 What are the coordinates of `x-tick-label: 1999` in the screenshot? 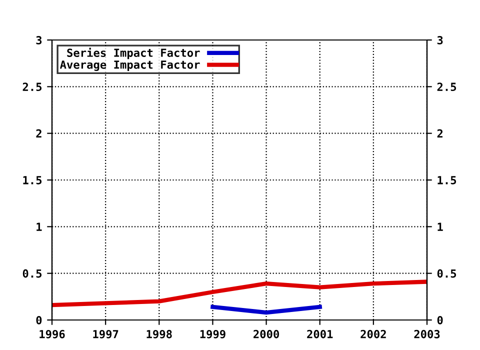 It's located at (213, 334).